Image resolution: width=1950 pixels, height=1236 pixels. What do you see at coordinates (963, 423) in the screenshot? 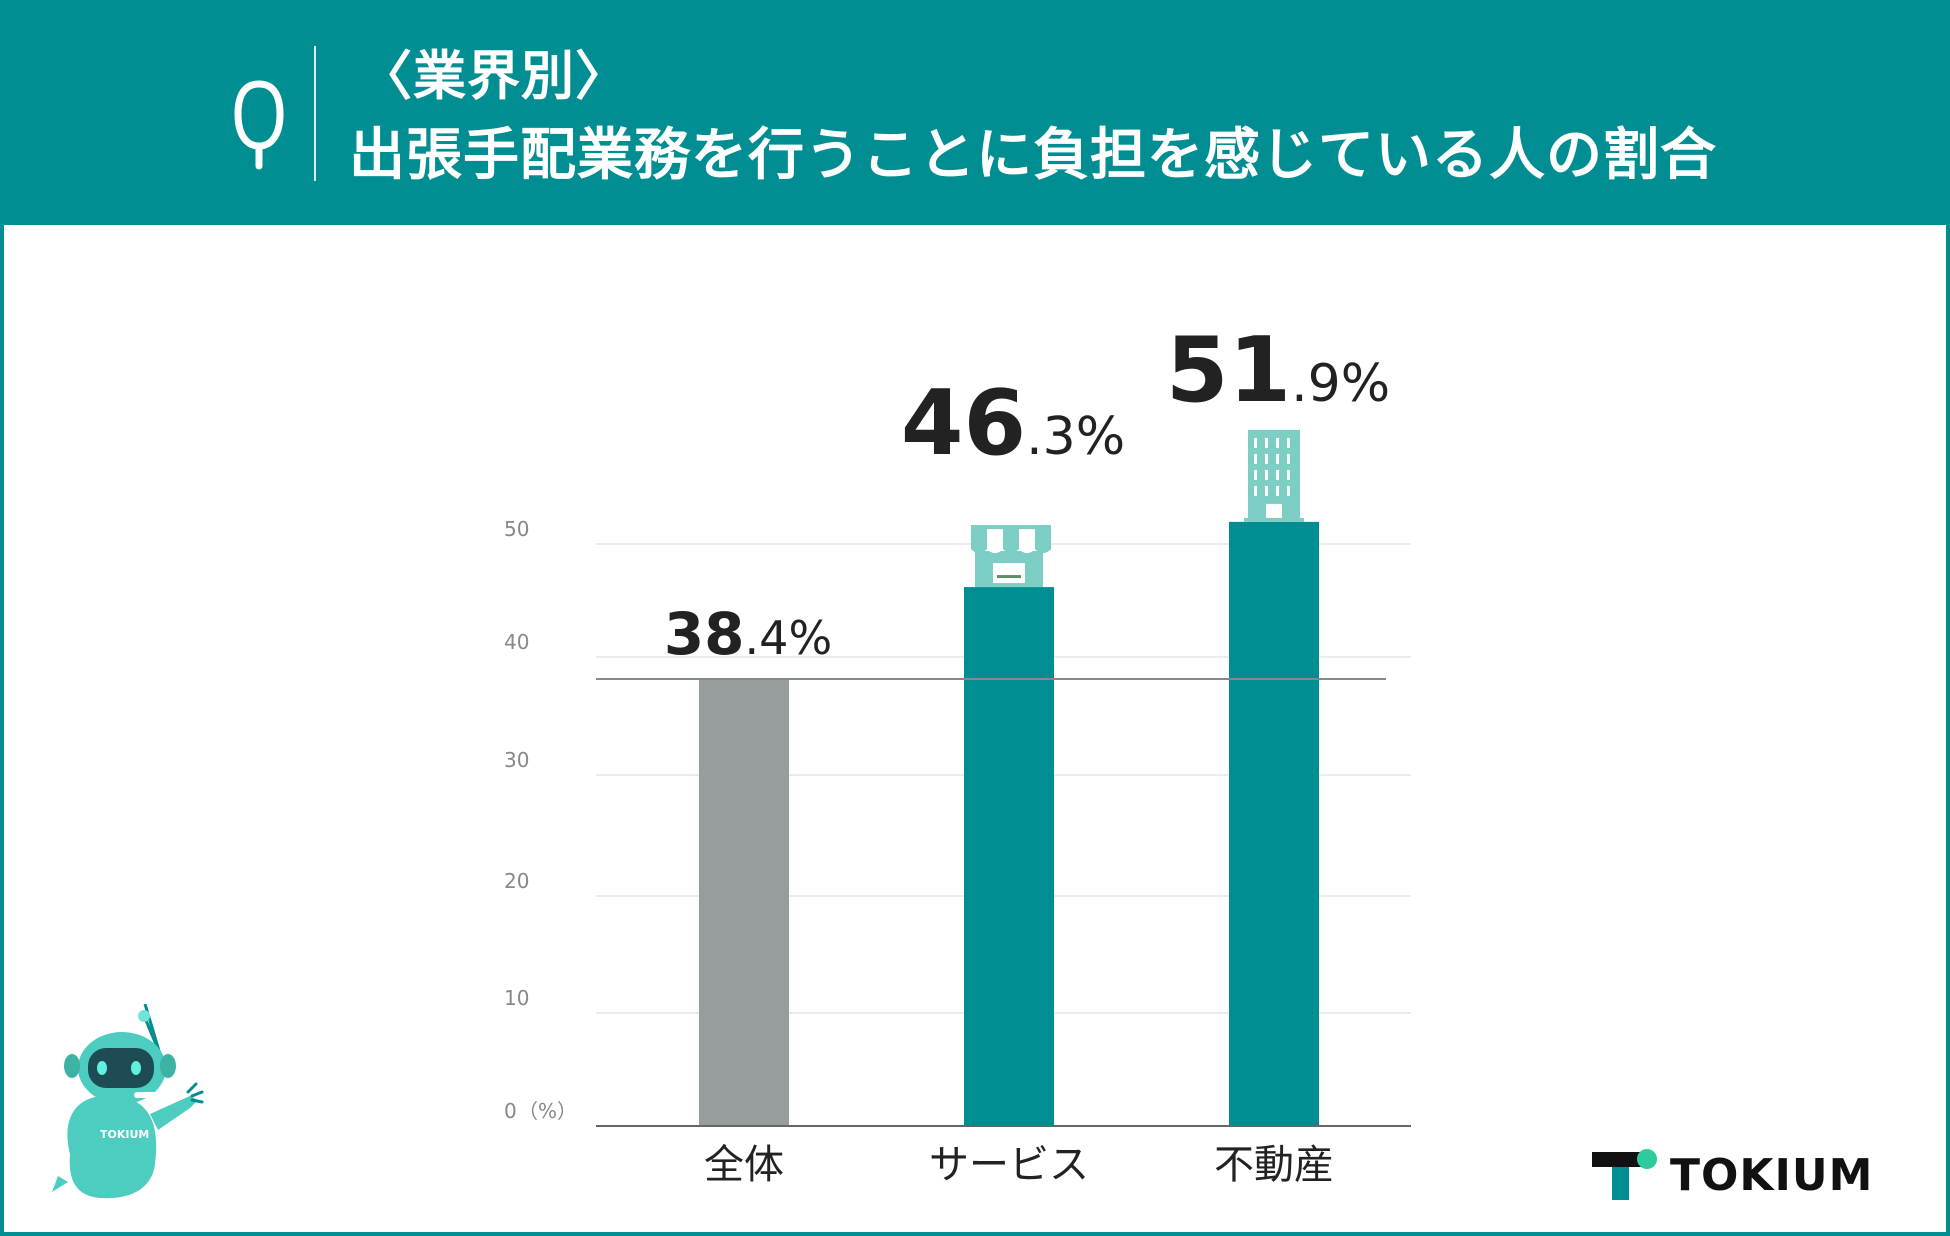
I see `value-int-1: 46` at bounding box center [963, 423].